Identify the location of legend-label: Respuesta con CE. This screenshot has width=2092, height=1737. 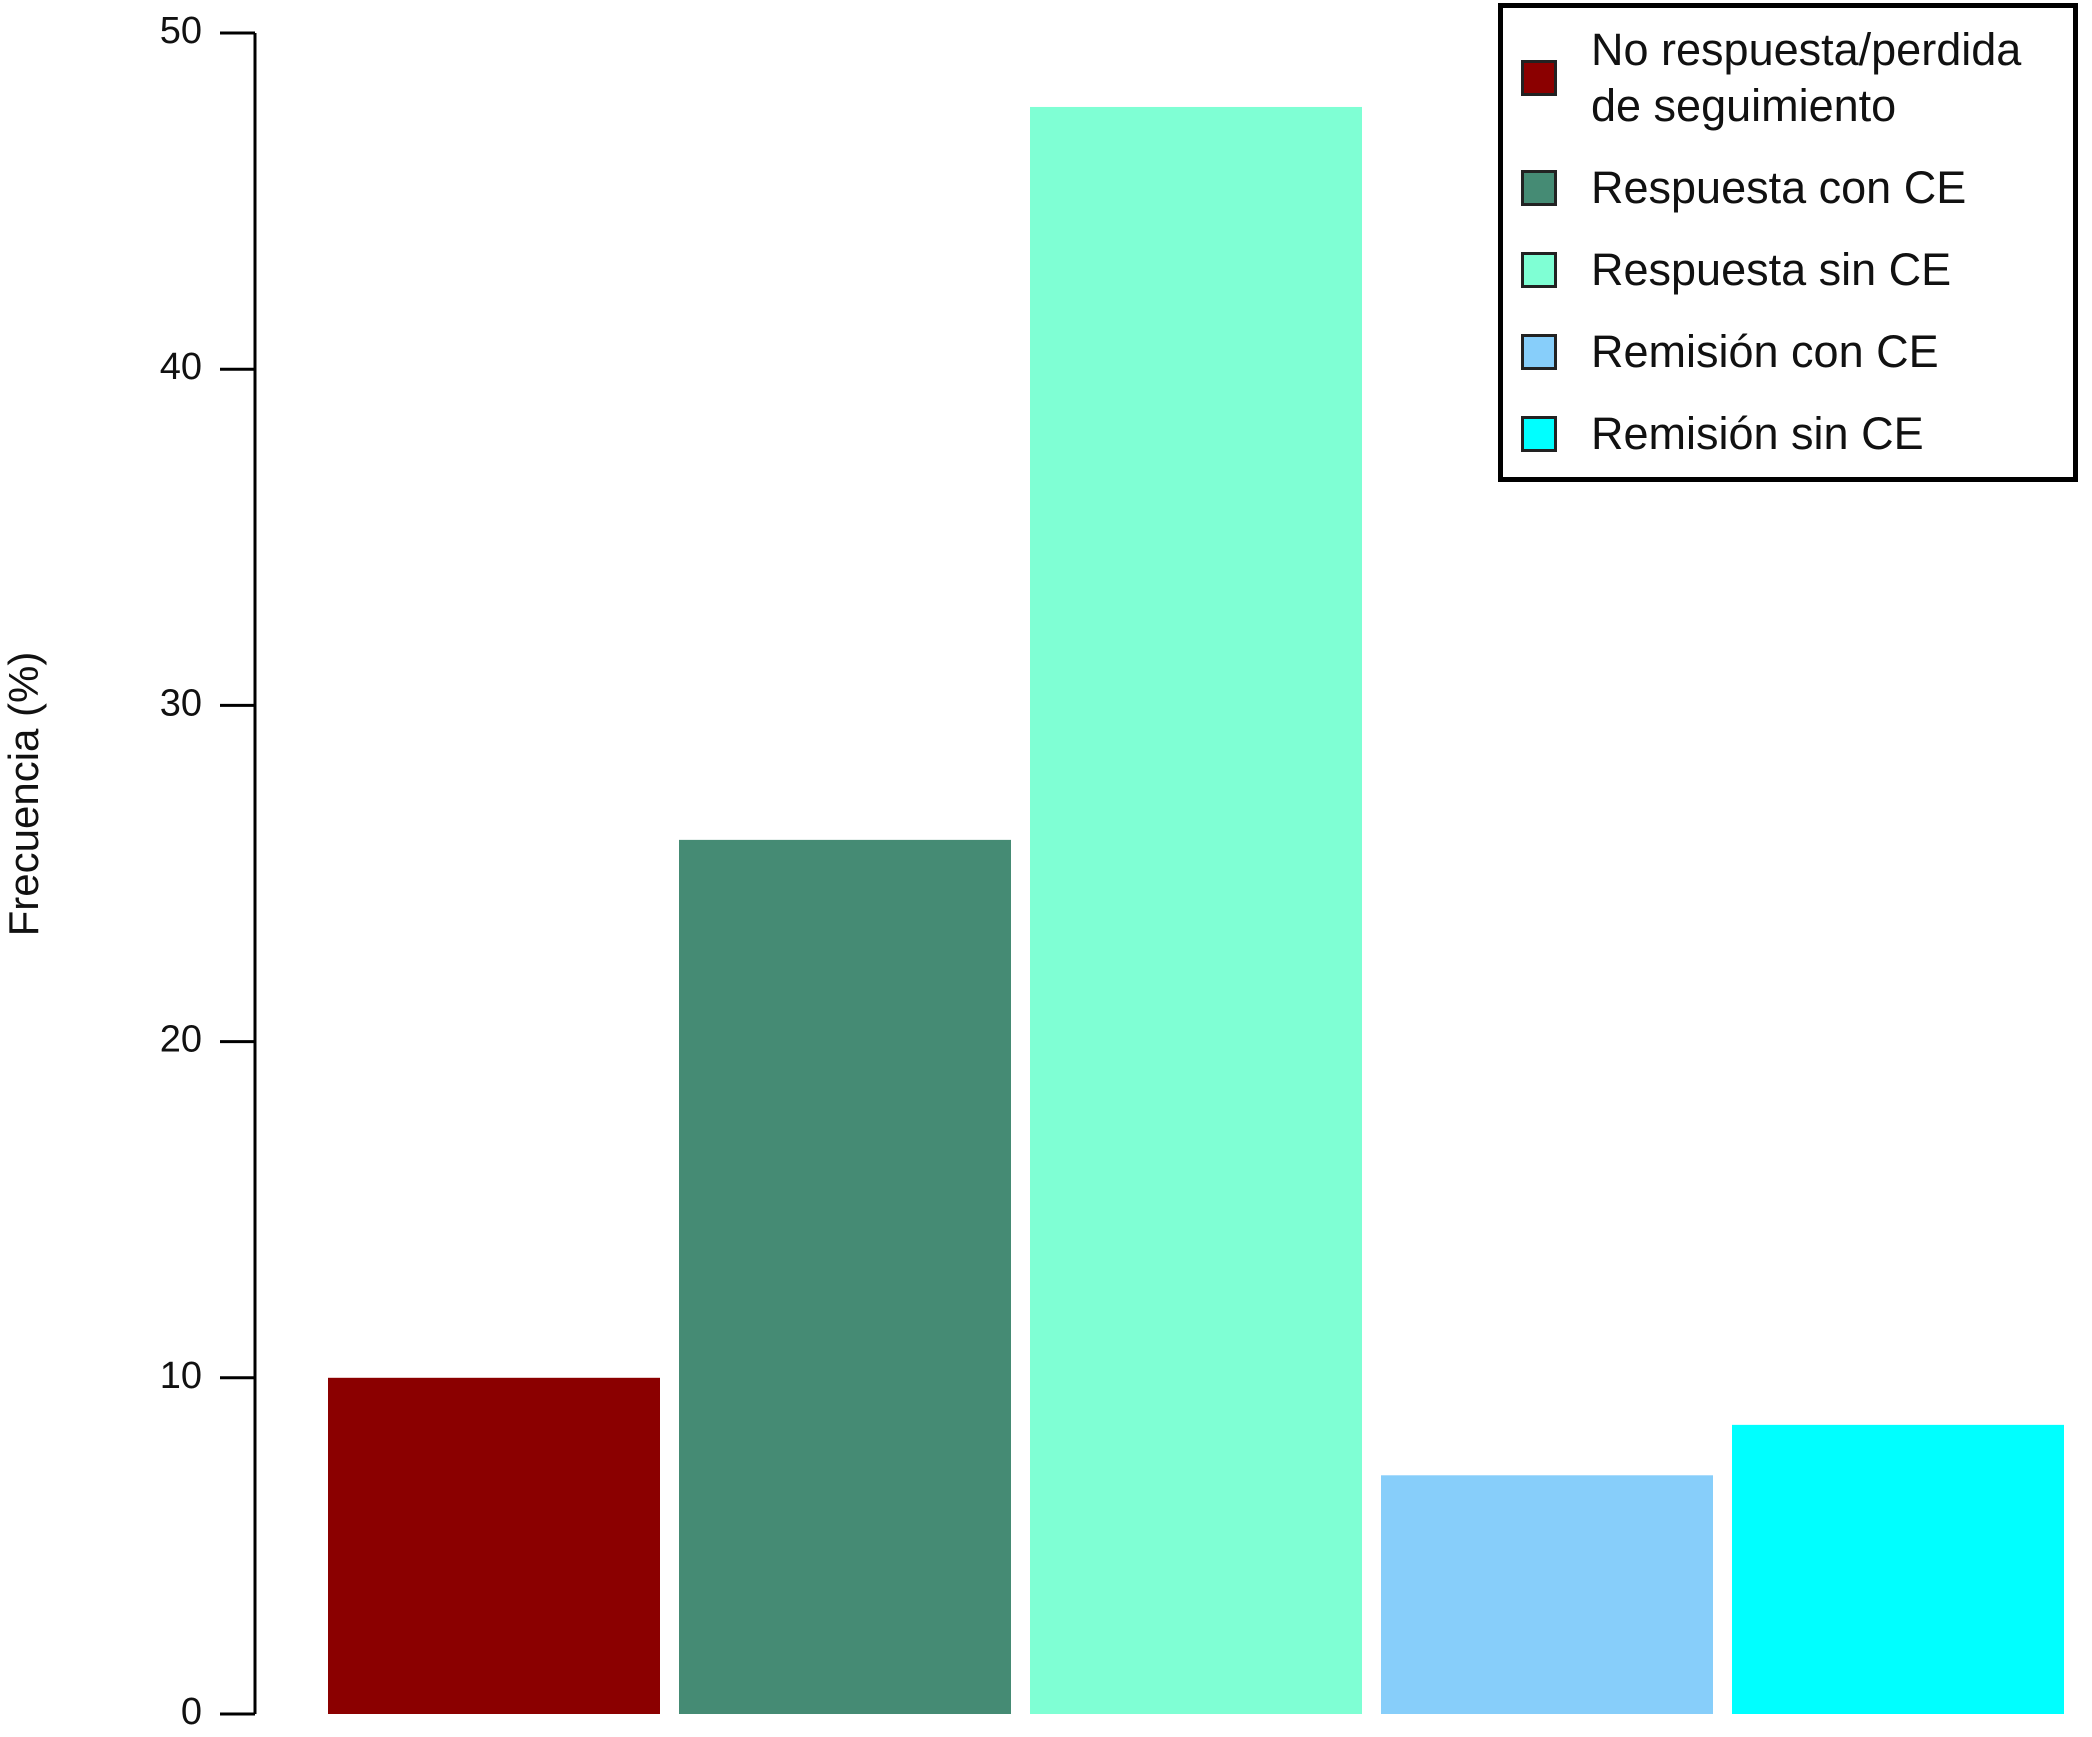
(1779, 187).